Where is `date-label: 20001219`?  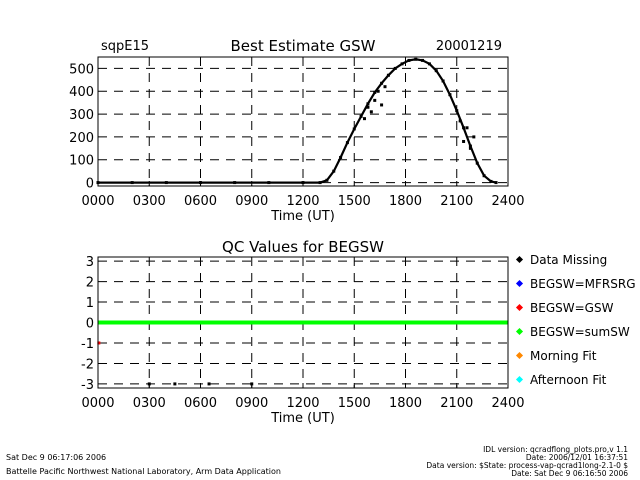
date-label: 20001219 is located at coordinates (469, 46).